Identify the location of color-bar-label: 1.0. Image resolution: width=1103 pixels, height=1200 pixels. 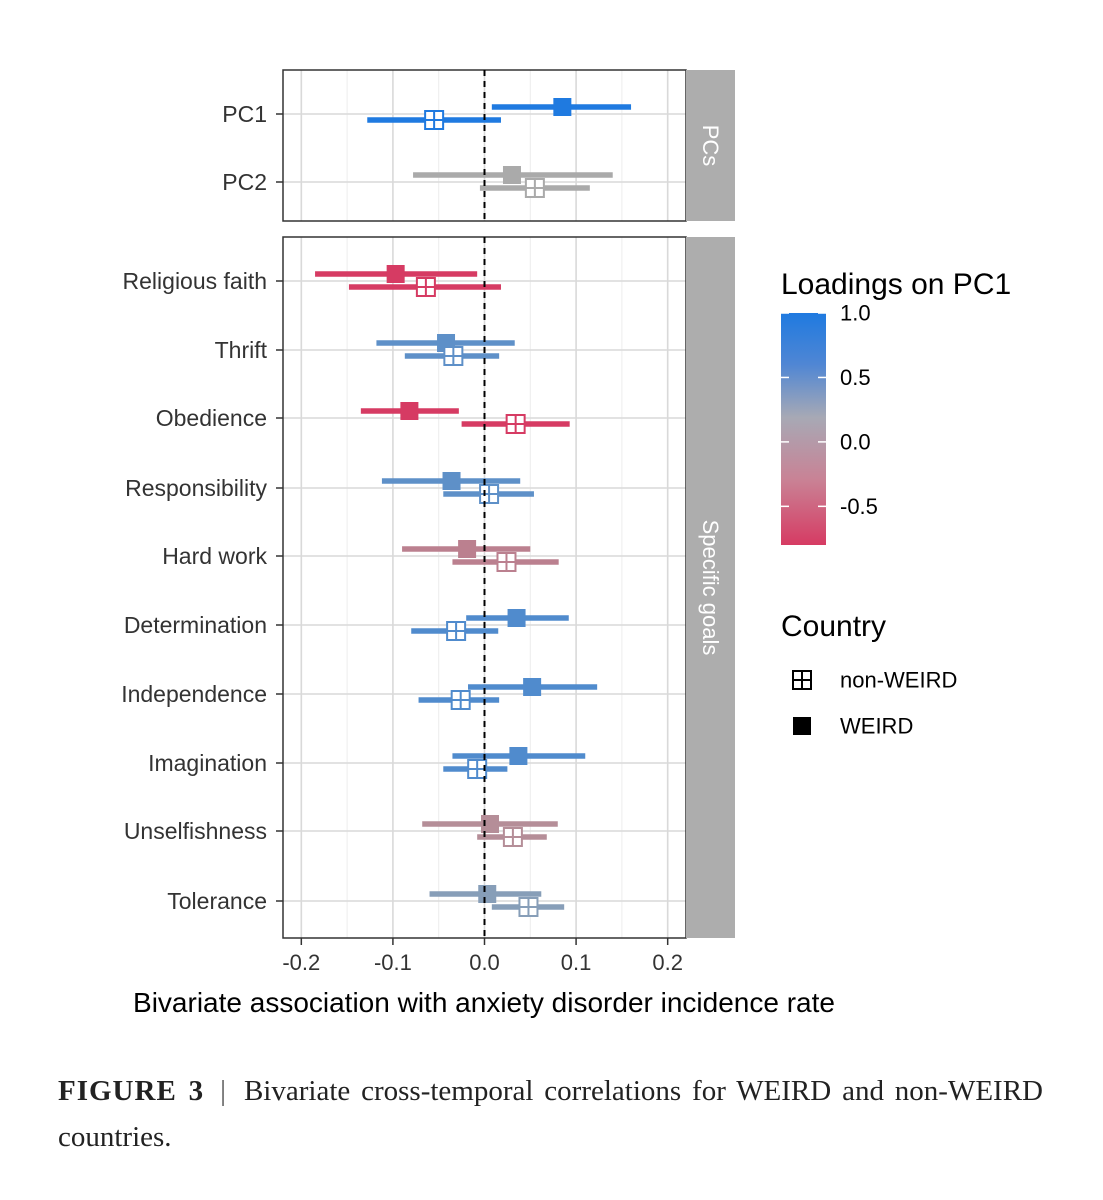
(855, 313).